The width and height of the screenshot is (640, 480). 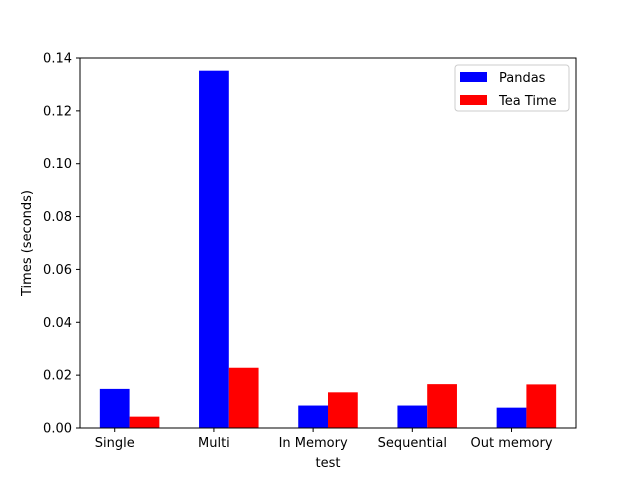 What do you see at coordinates (343, 410) in the screenshot?
I see `bar-tea-time-in-memory` at bounding box center [343, 410].